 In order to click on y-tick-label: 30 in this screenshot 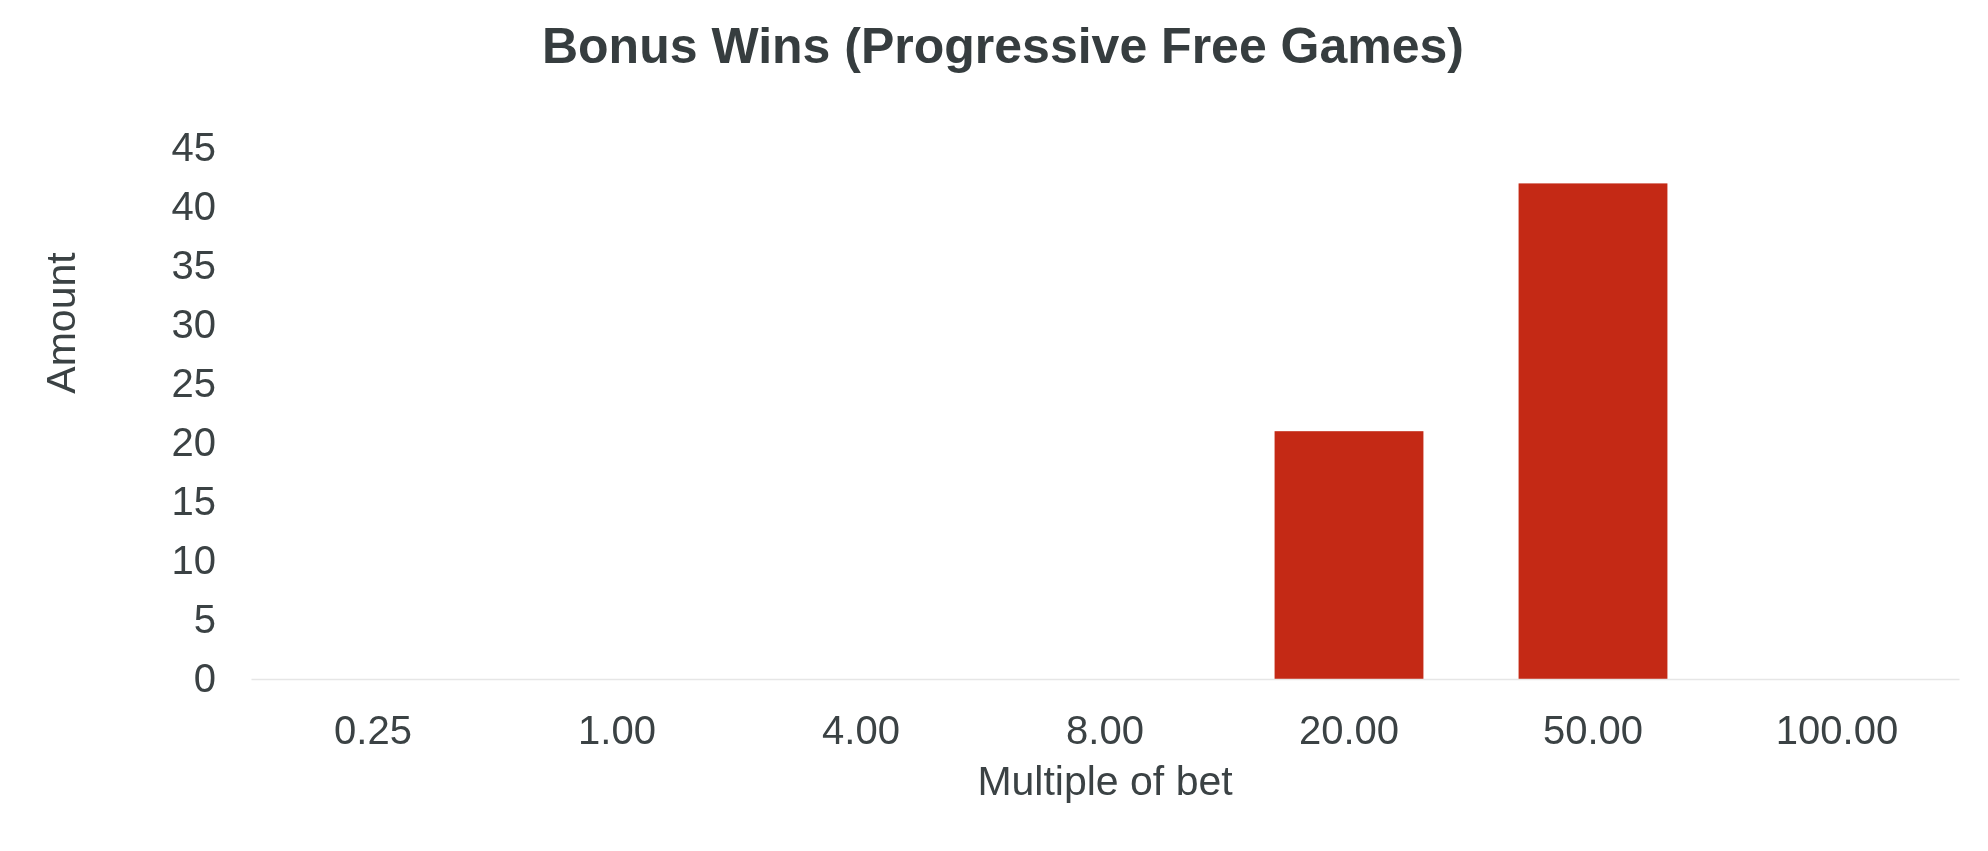, I will do `click(193, 324)`.